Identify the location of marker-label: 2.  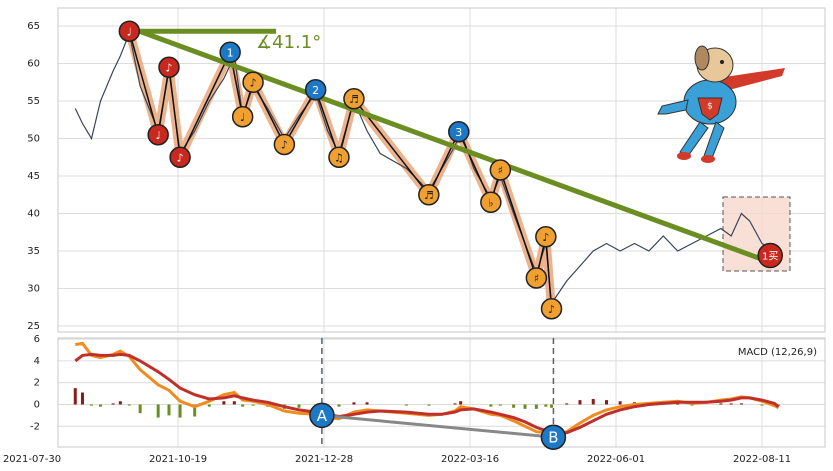
(315, 90).